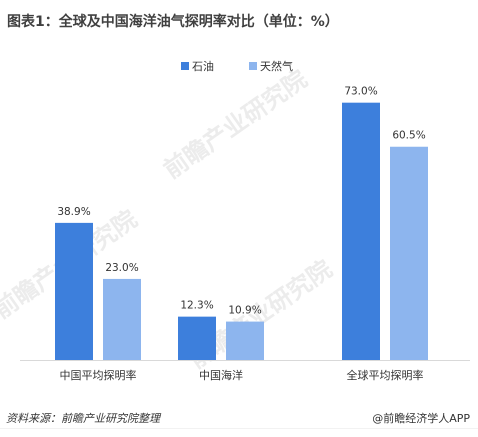 This screenshot has height=437, width=478. I want to click on data-label-oil-0: 38.9%, so click(73, 212).